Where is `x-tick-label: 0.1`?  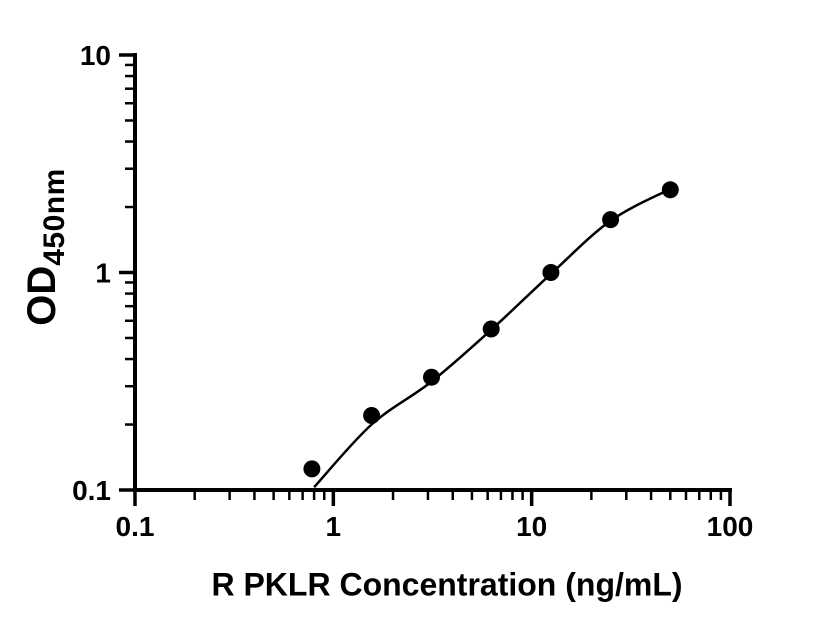
x-tick-label: 0.1 is located at coordinates (135, 526).